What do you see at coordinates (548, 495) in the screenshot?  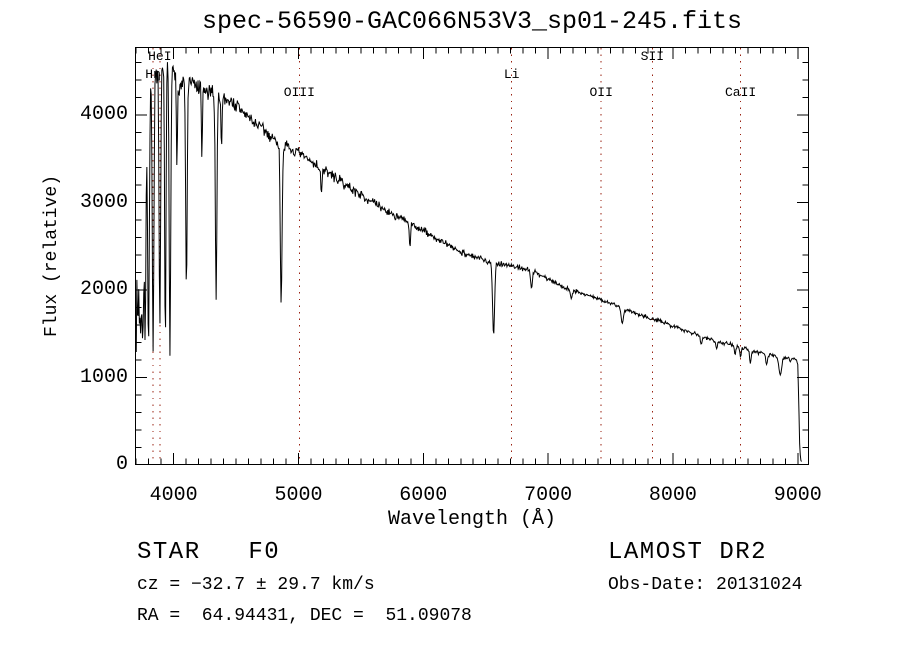 I see `x-tick-label: 7000` at bounding box center [548, 495].